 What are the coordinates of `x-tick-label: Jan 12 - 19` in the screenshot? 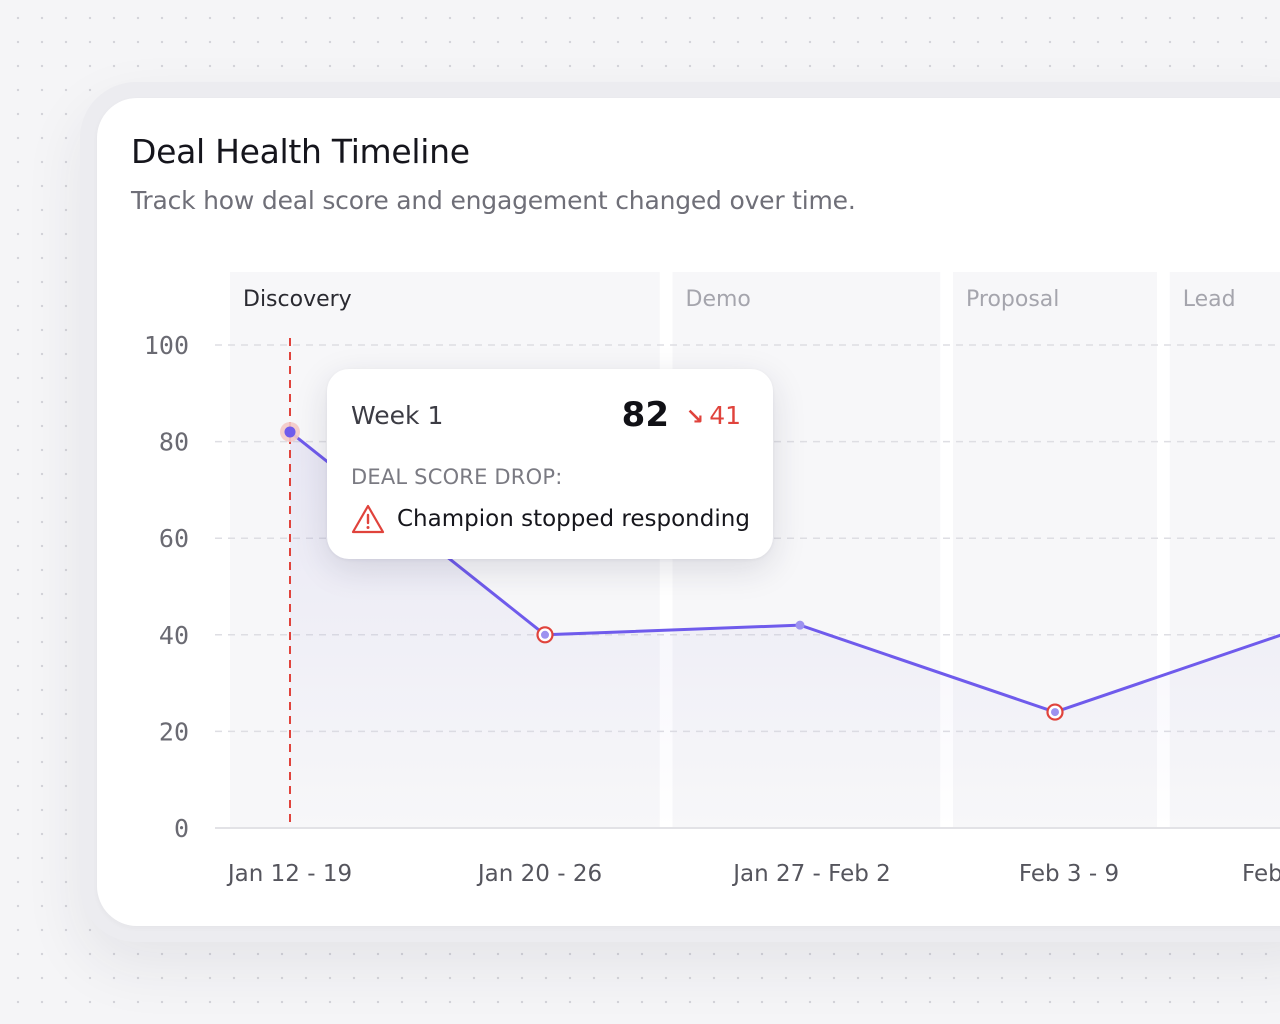 It's located at (289, 874).